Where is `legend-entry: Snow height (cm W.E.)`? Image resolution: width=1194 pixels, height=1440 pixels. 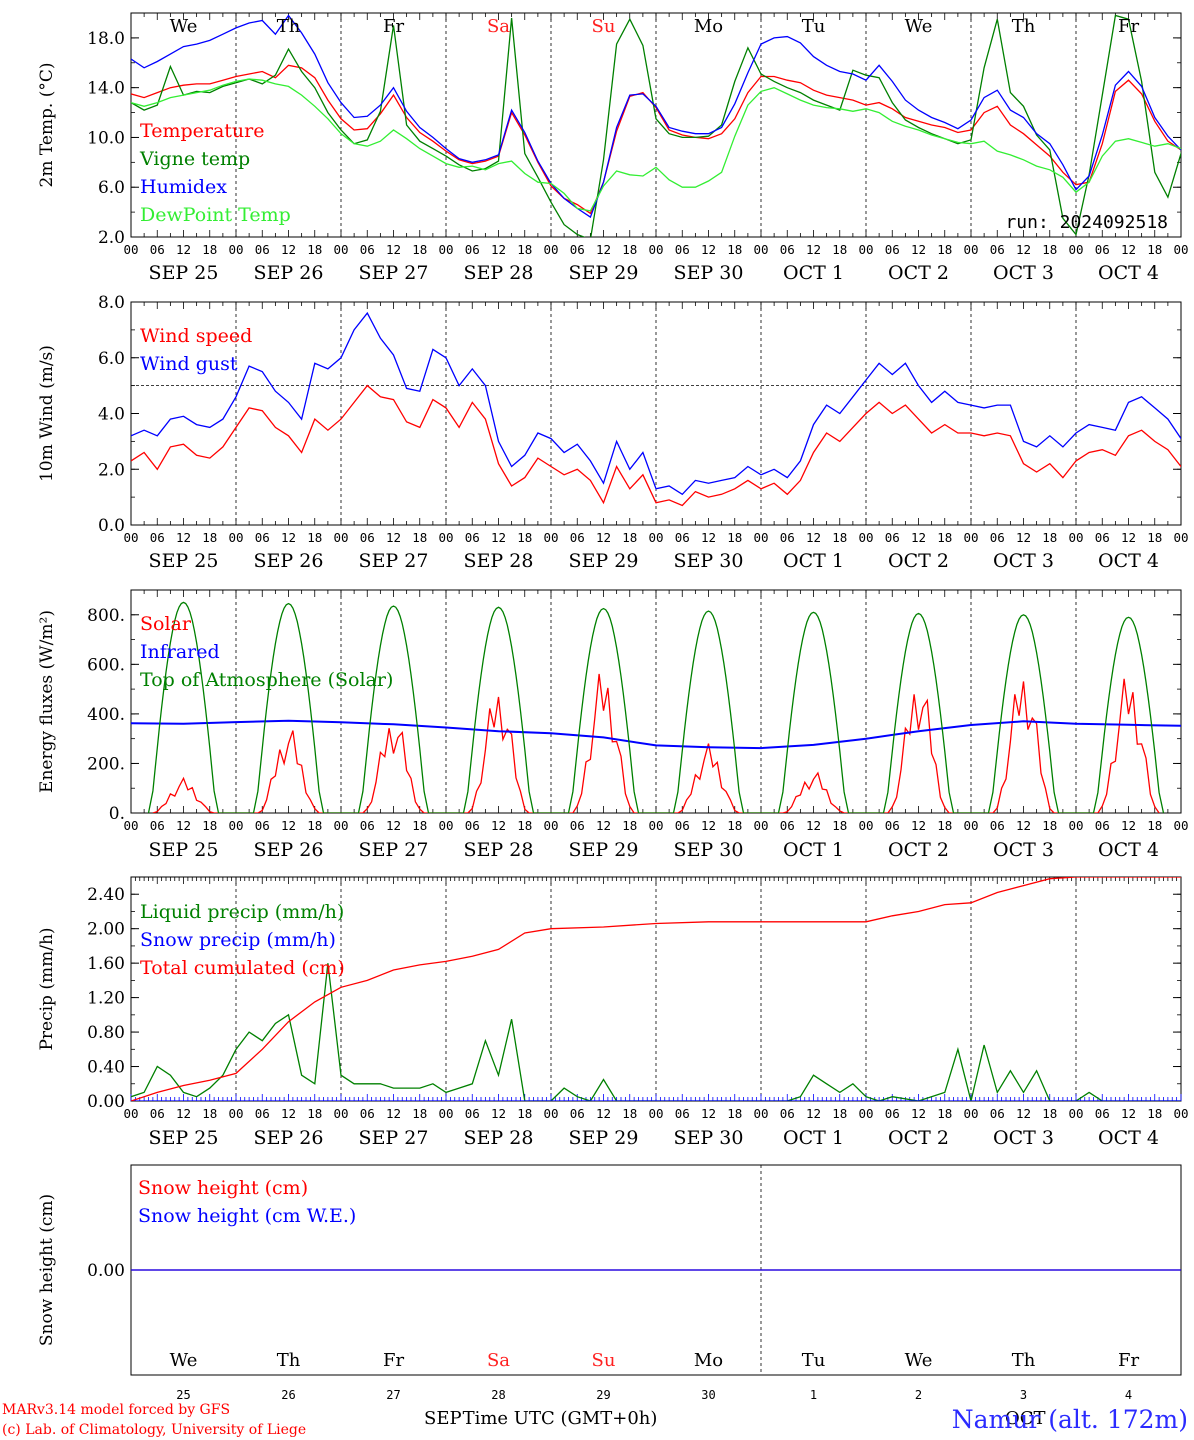
legend-entry: Snow height (cm W.E.) is located at coordinates (247, 1216).